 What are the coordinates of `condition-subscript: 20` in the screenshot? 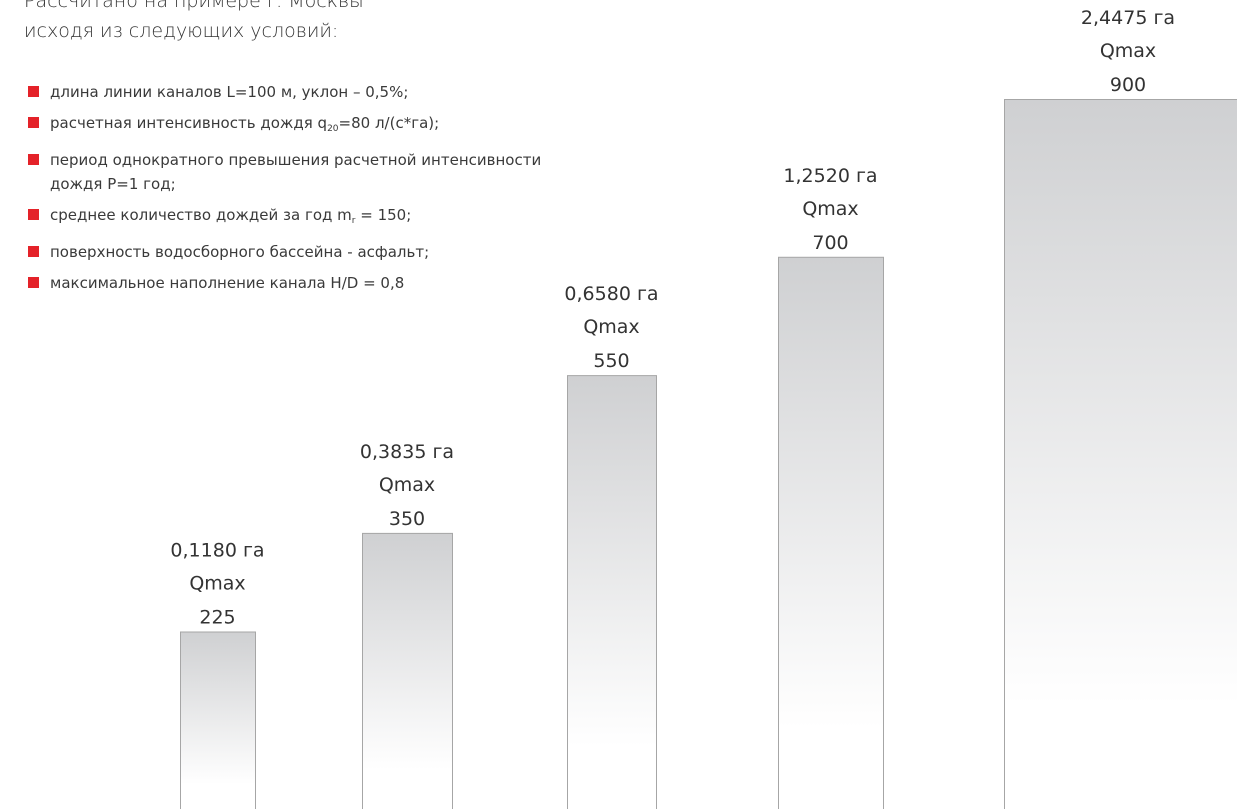 It's located at (333, 129).